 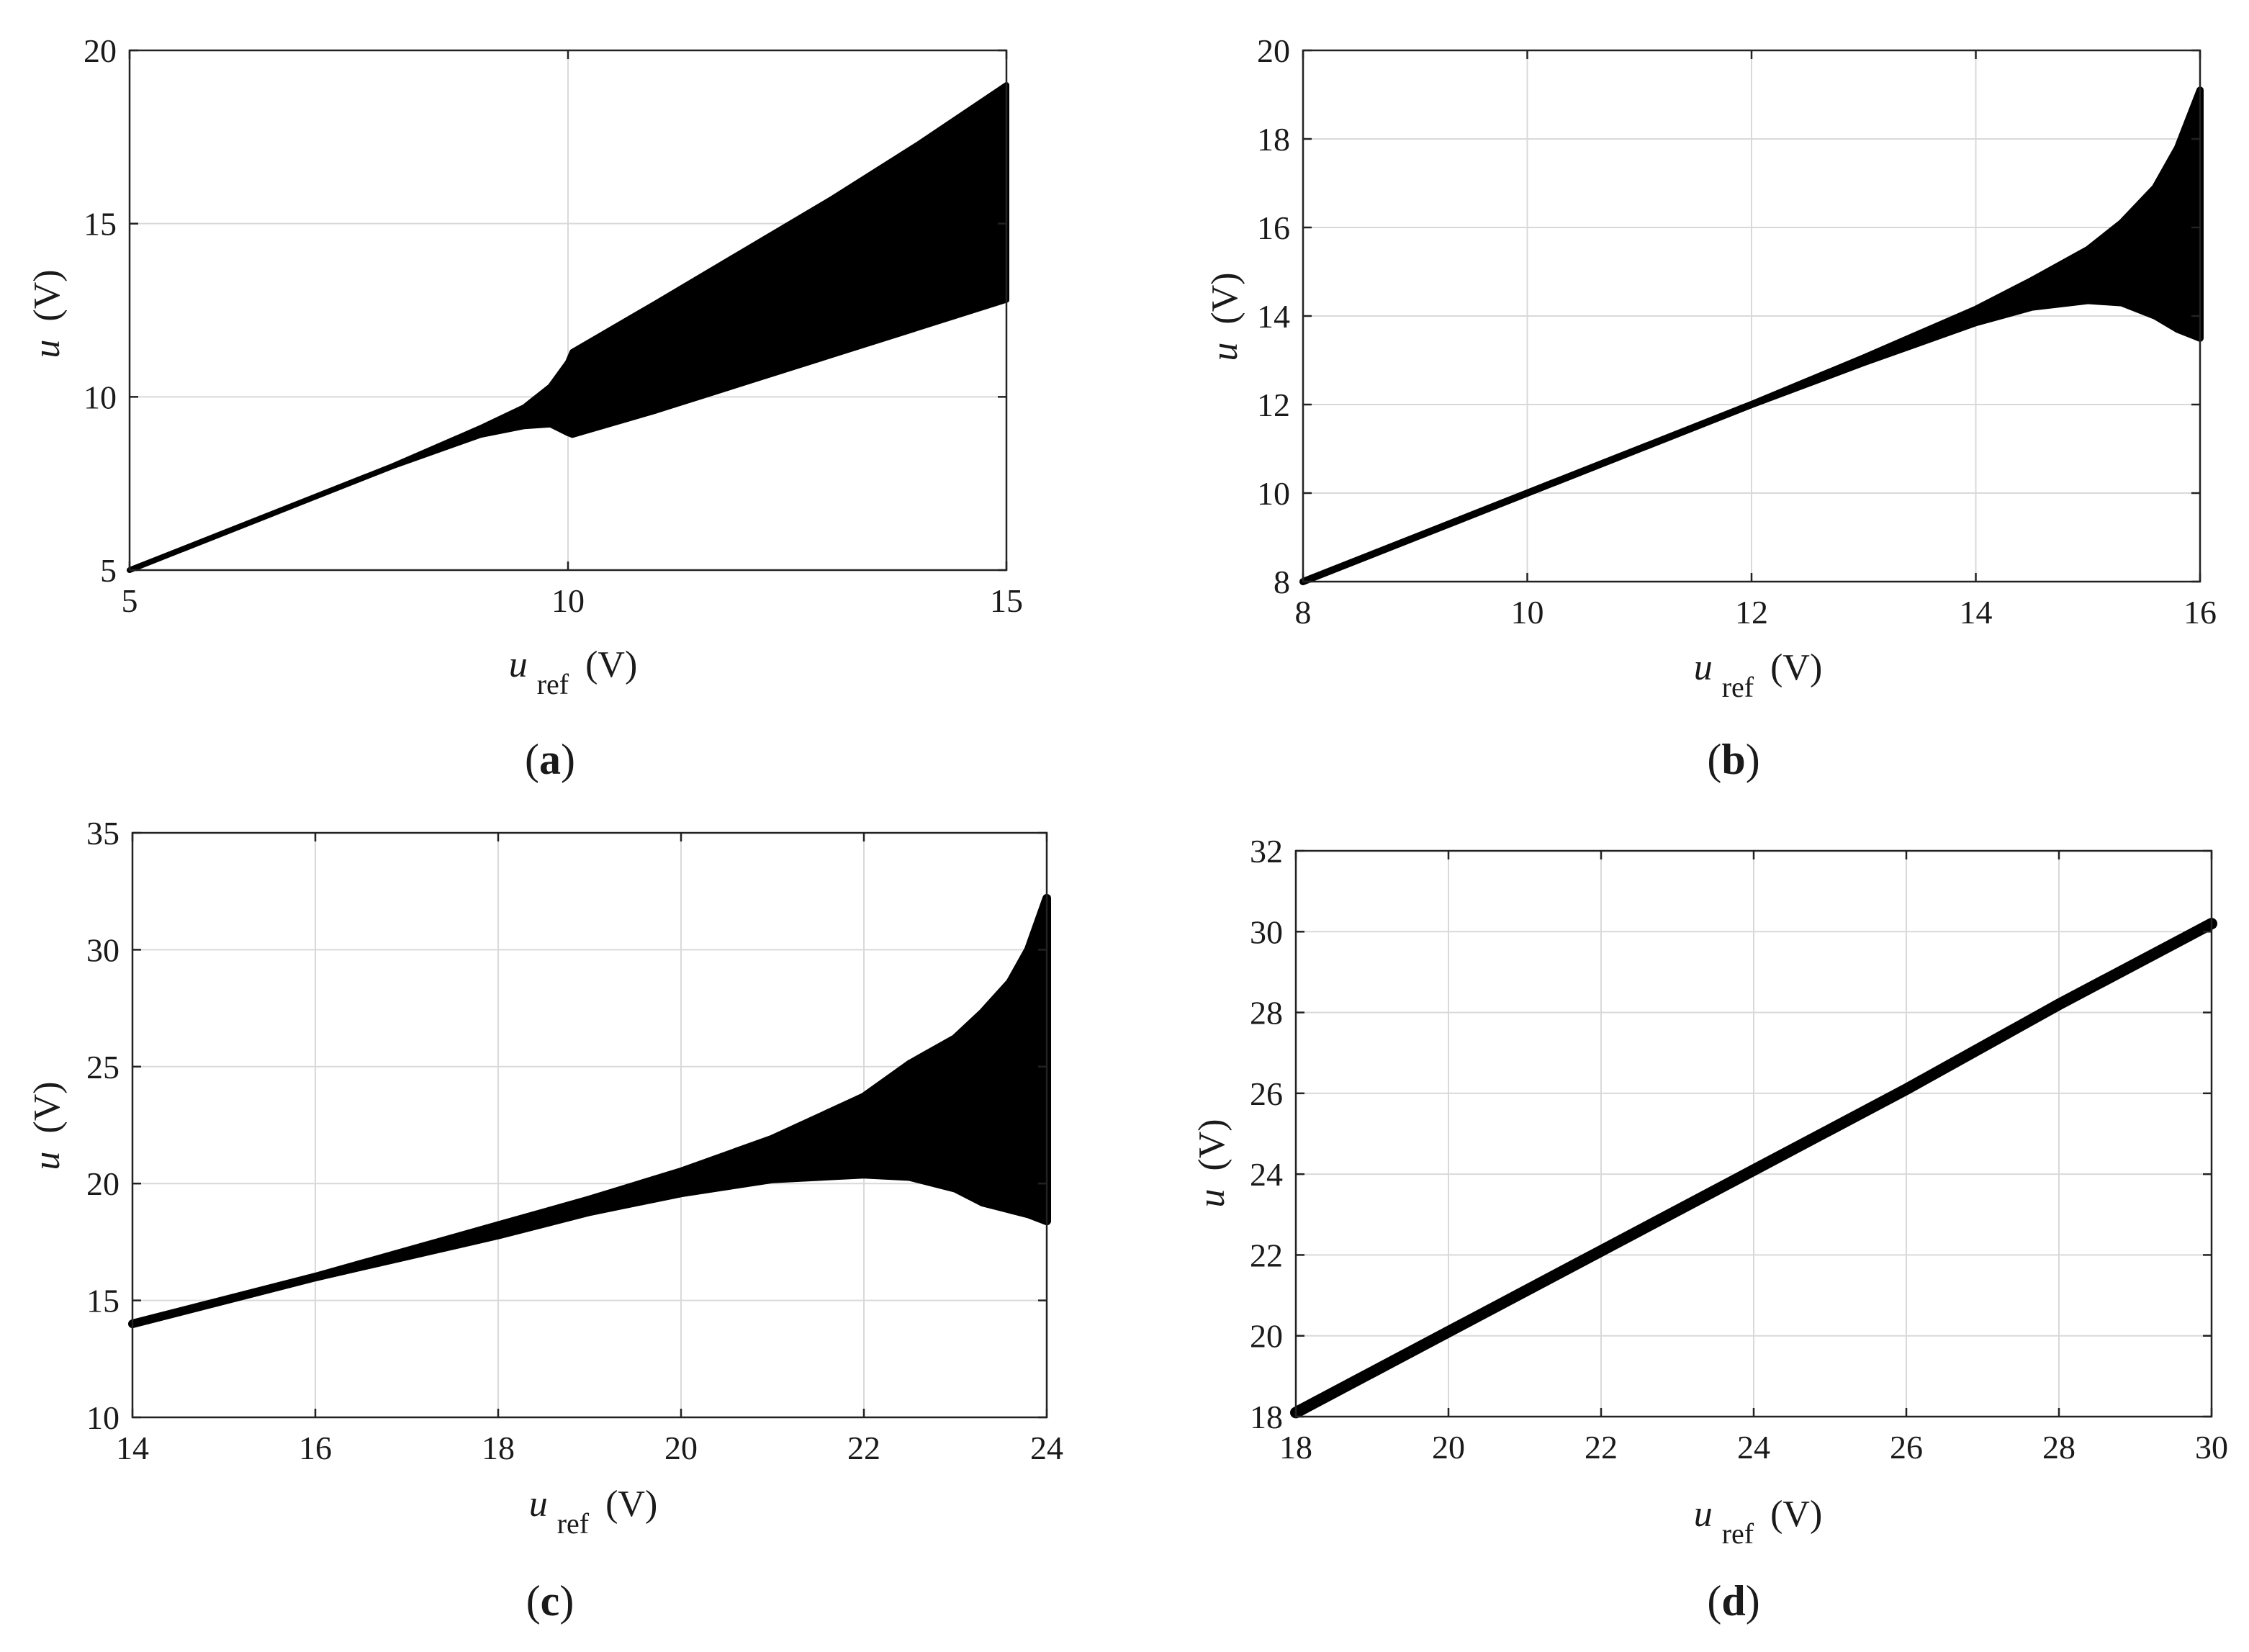 What do you see at coordinates (1224, 298) in the screenshot?
I see `ylabel-b-unit: (V)` at bounding box center [1224, 298].